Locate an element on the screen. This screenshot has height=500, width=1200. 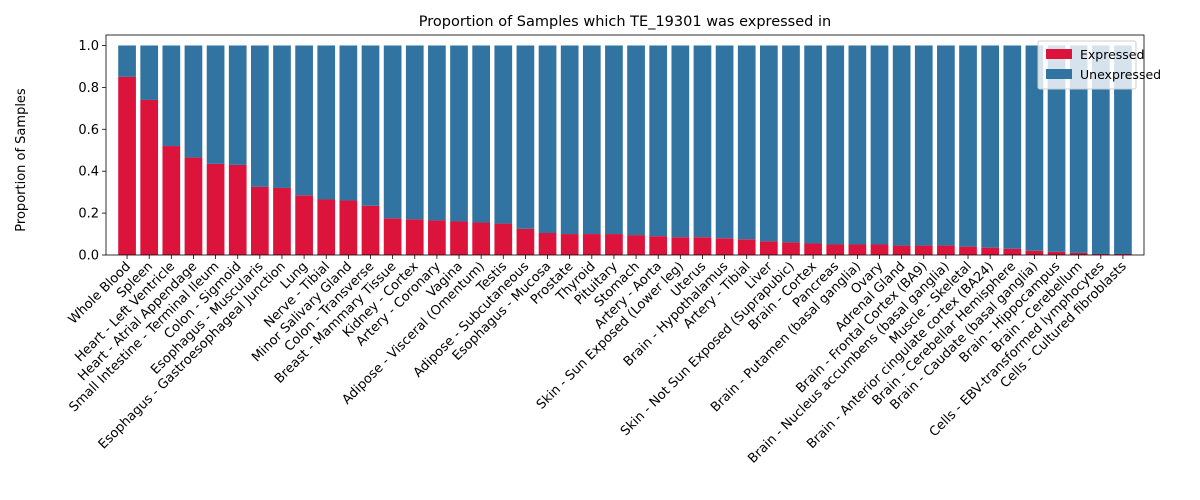
legend-label: Expressed is located at coordinates (1112, 54).